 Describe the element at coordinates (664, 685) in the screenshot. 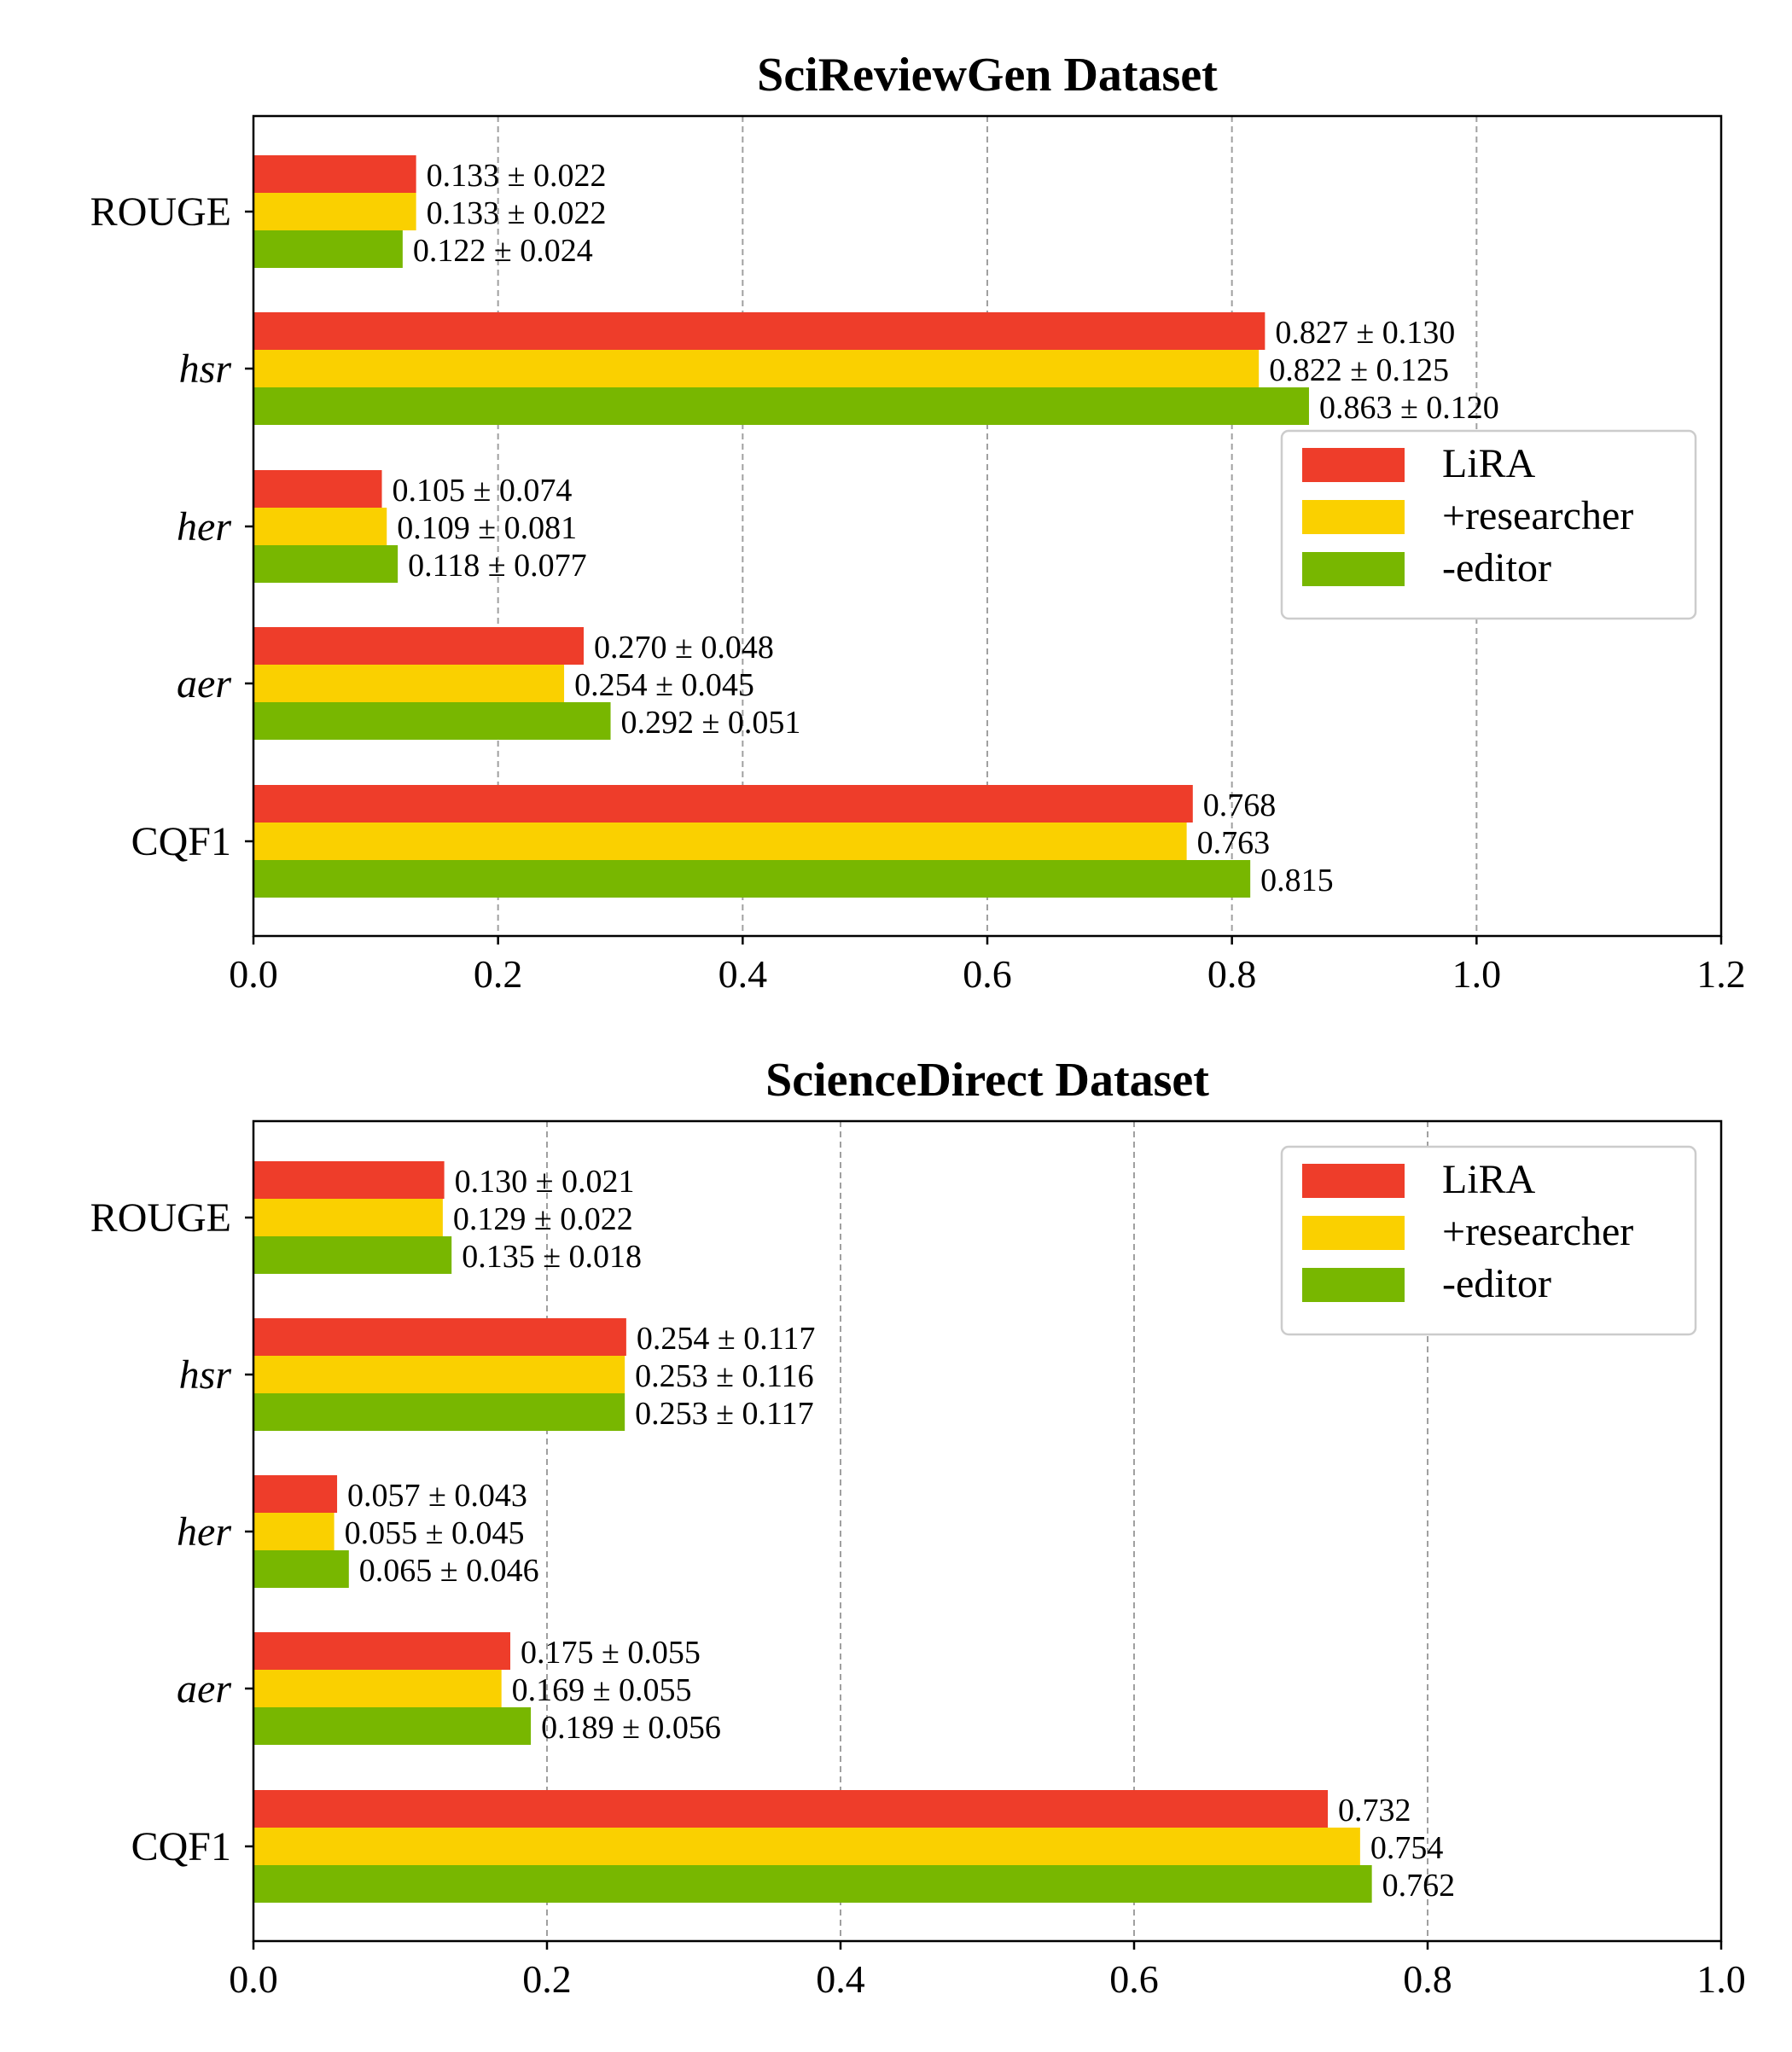

I see `data-label: 0.254 ± 0.045` at that location.